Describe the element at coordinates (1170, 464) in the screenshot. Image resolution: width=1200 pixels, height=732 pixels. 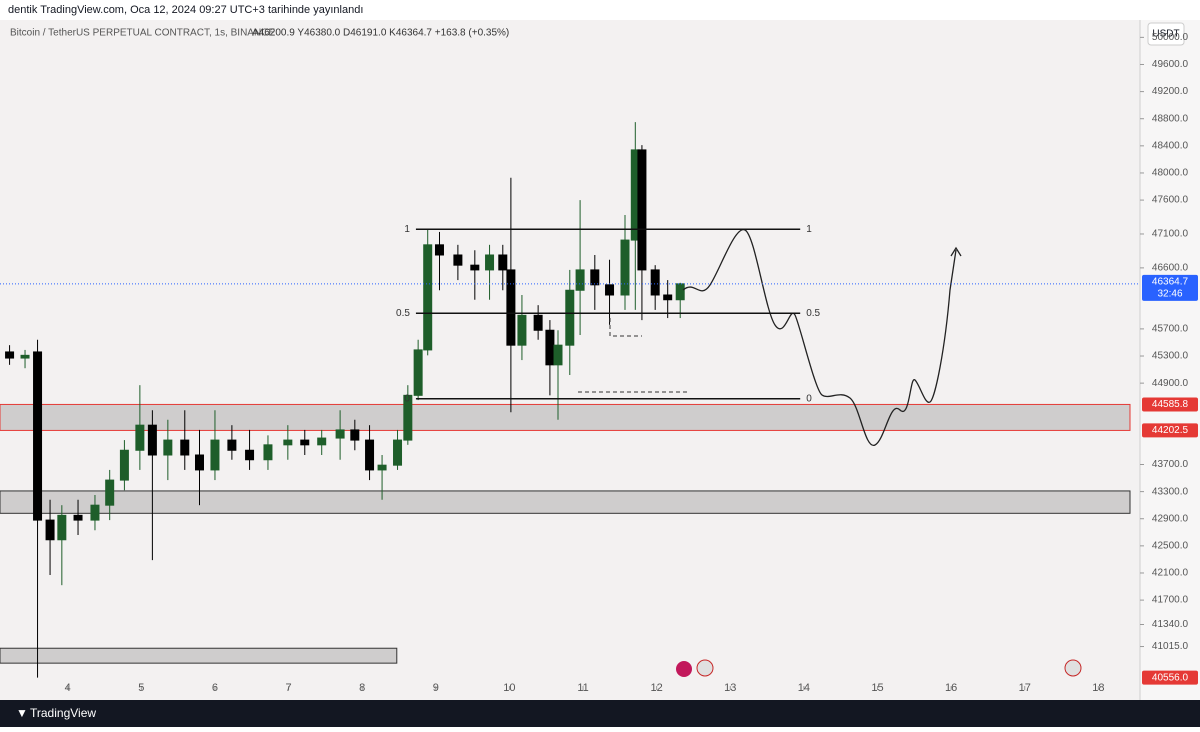
I see `y-tick-label: 43700.0` at that location.